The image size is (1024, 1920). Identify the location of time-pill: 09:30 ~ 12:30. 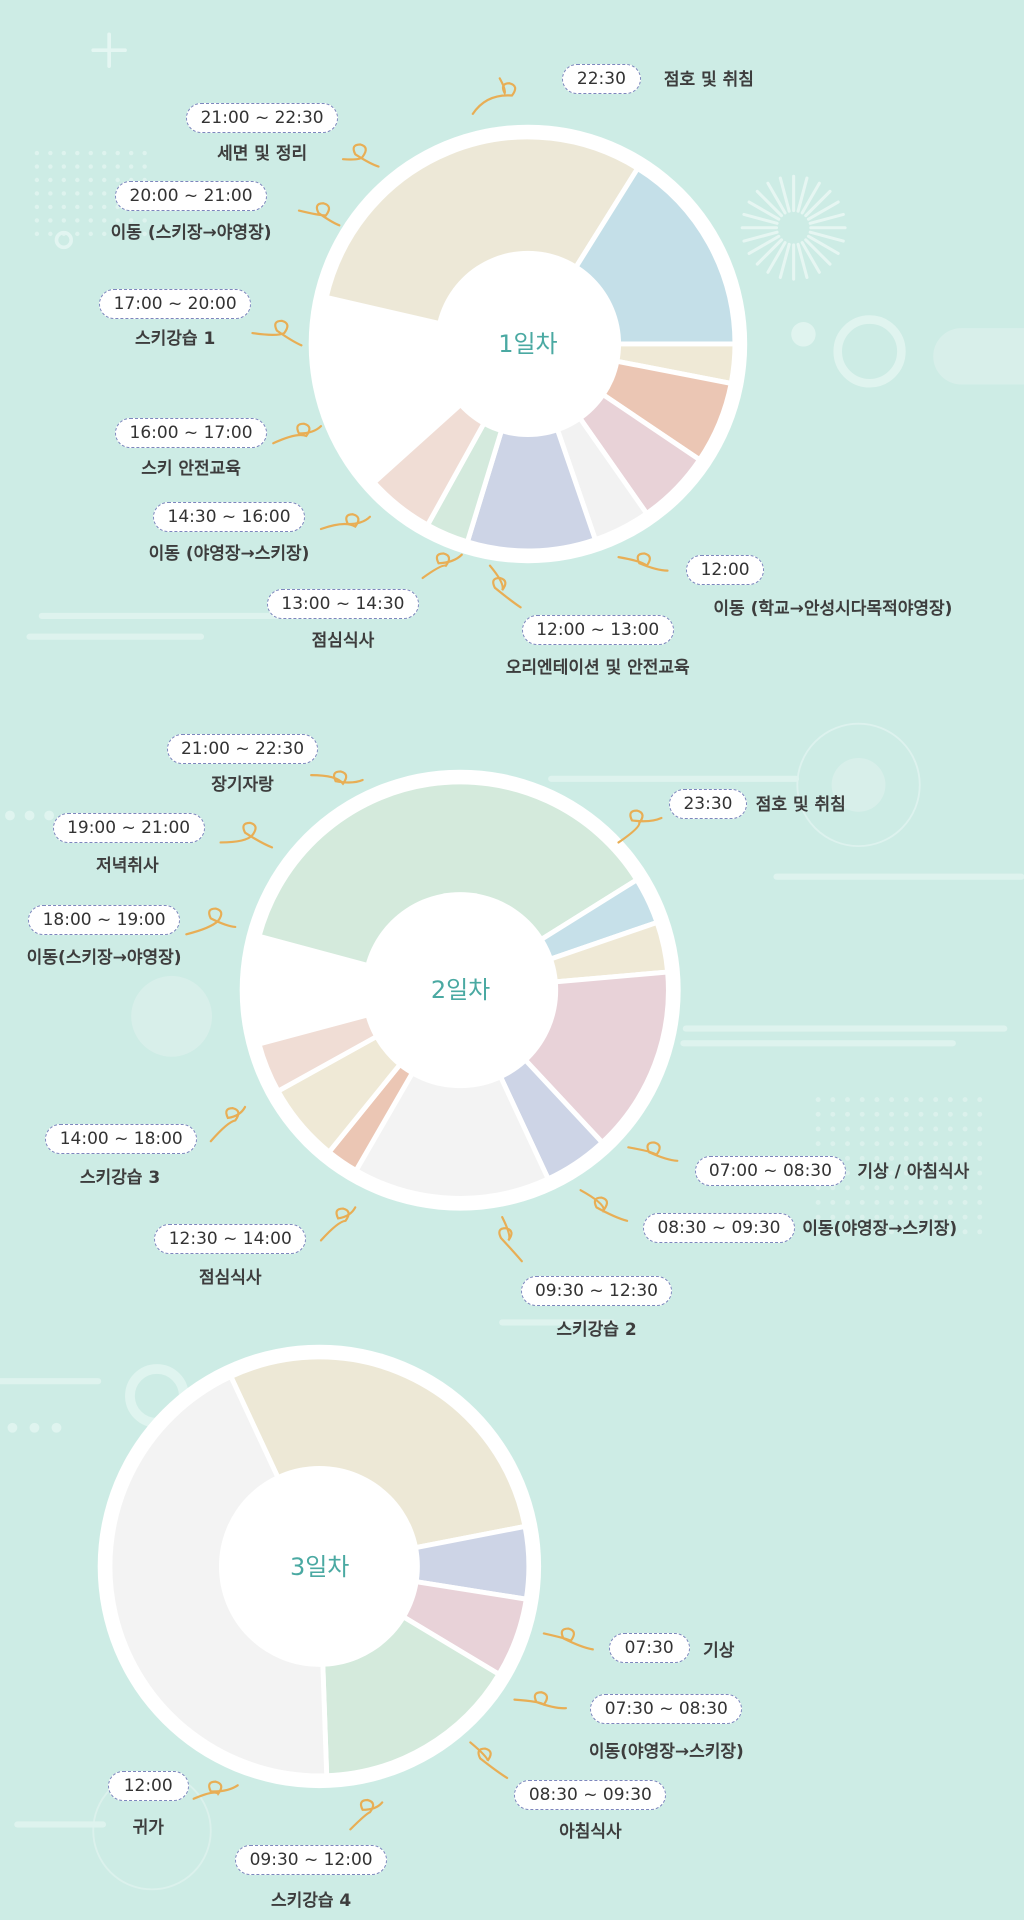
(596, 1291).